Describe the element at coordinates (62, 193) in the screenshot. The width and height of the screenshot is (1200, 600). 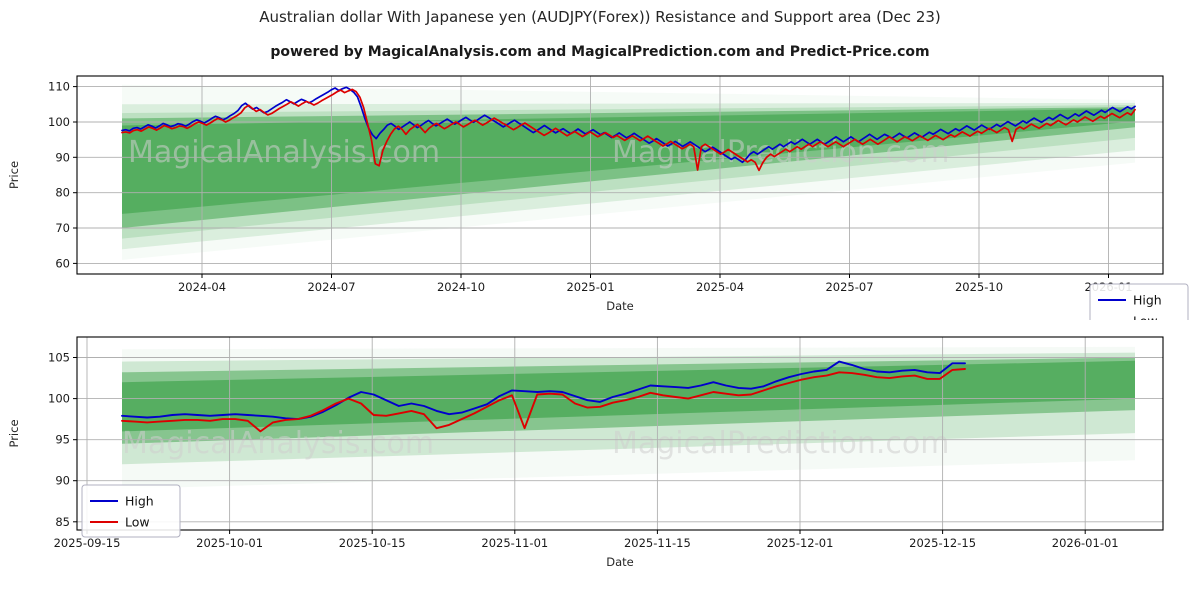
I see `ytick-label: 80` at that location.